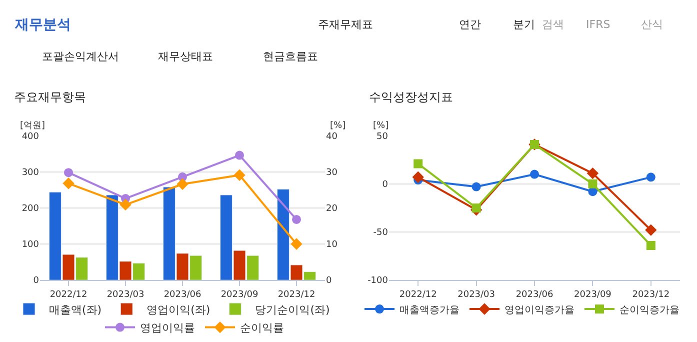  I want to click on text: 산식, so click(652, 24).